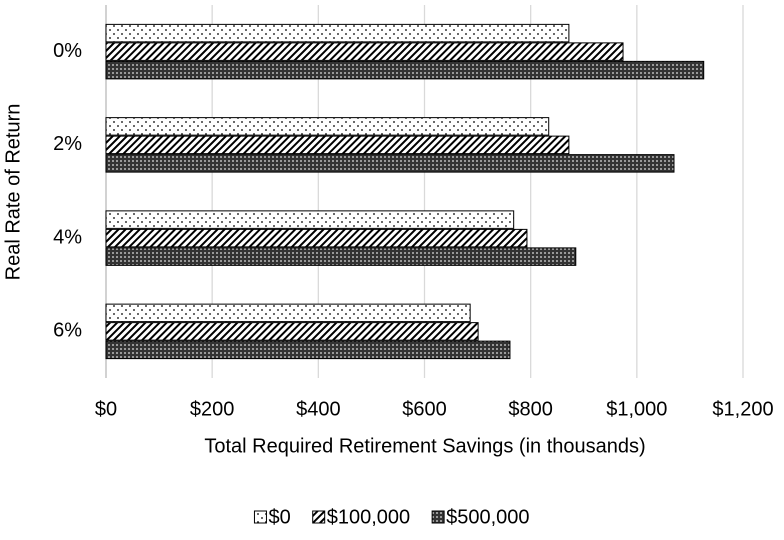 This screenshot has width=784, height=540. Describe the element at coordinates (67, 237) in the screenshot. I see `y-tick-label: 4%` at that location.